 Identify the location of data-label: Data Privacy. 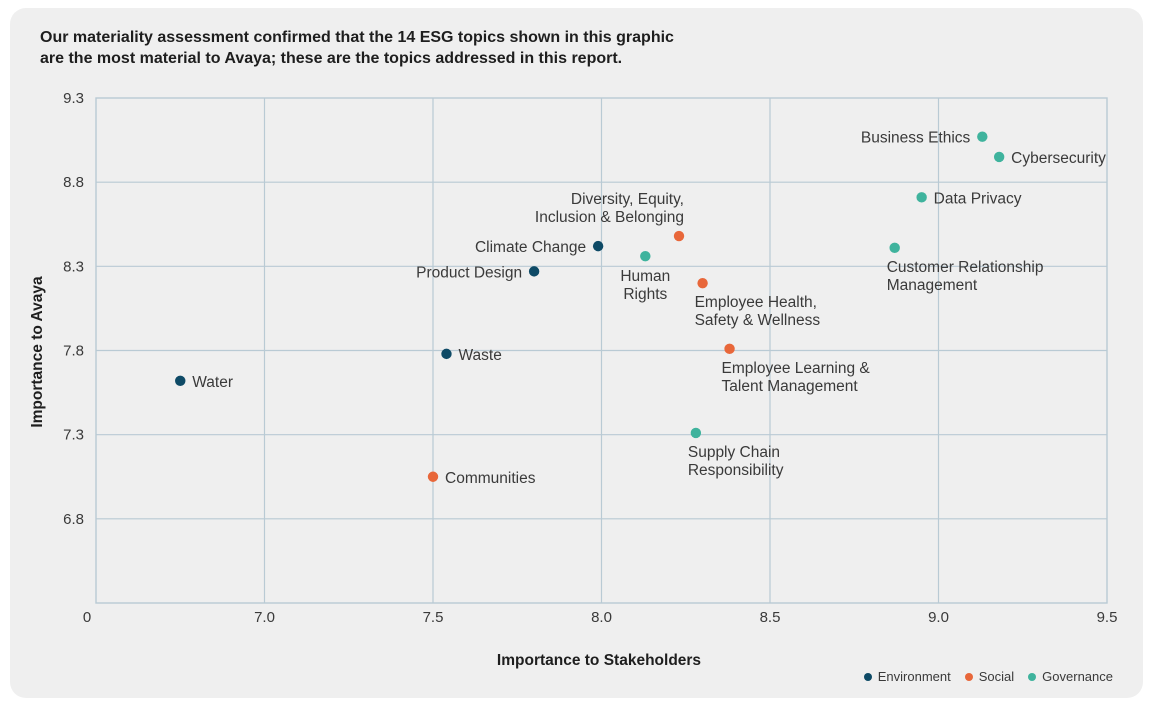
(978, 198).